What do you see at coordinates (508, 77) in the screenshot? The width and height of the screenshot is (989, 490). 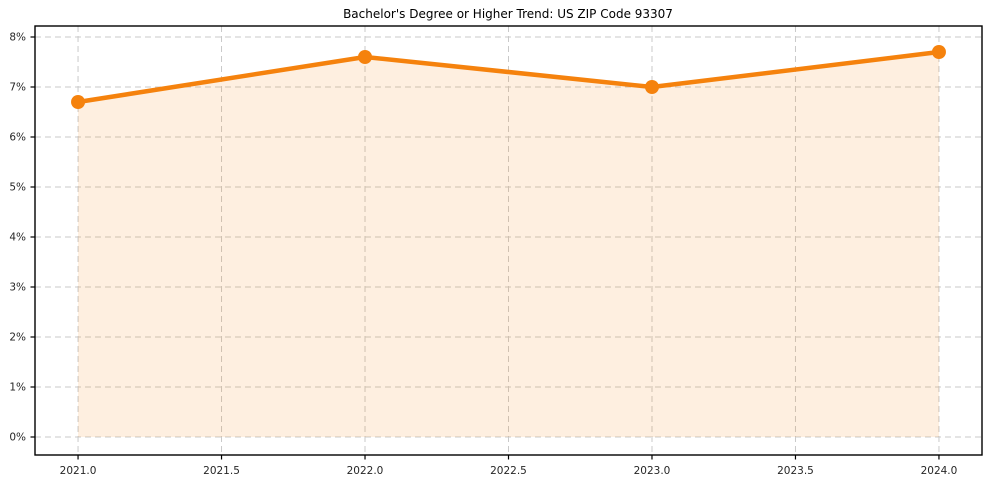 I see `trend-line` at bounding box center [508, 77].